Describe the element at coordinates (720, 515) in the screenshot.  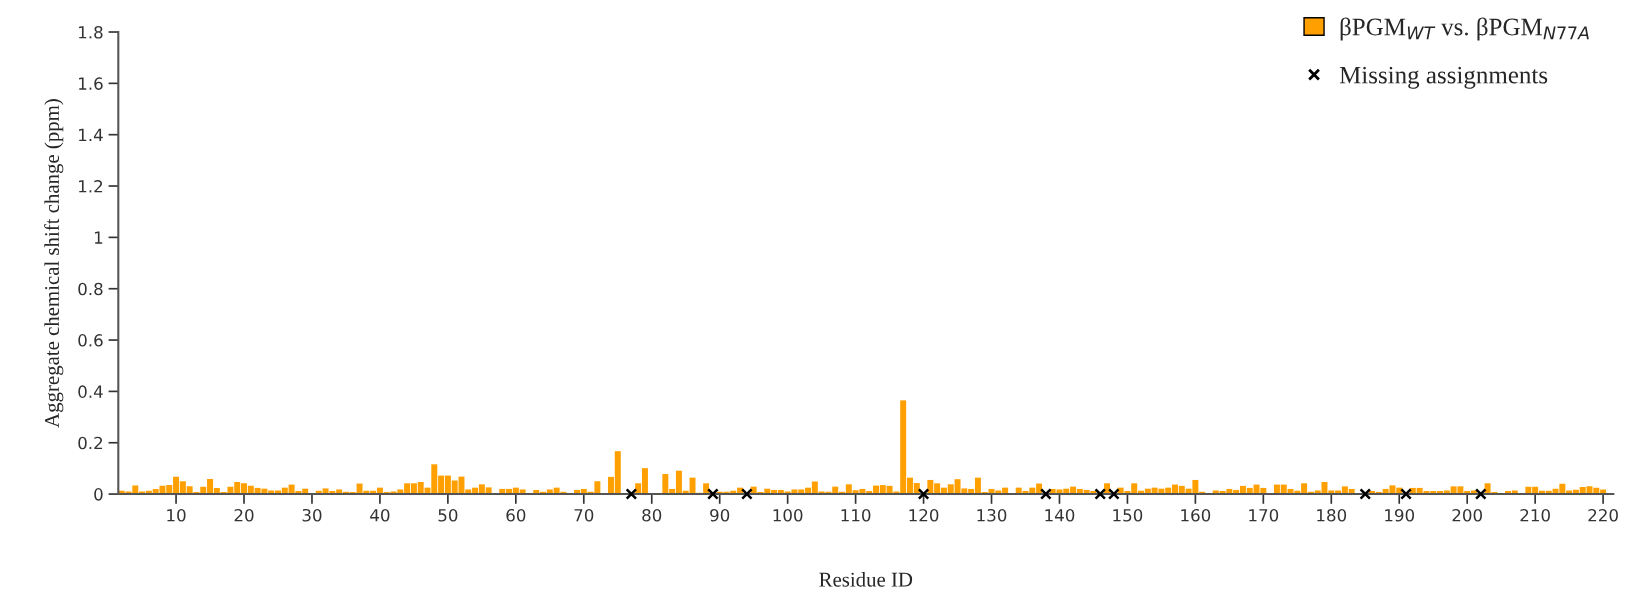
I see `x-tick-label: 90` at that location.